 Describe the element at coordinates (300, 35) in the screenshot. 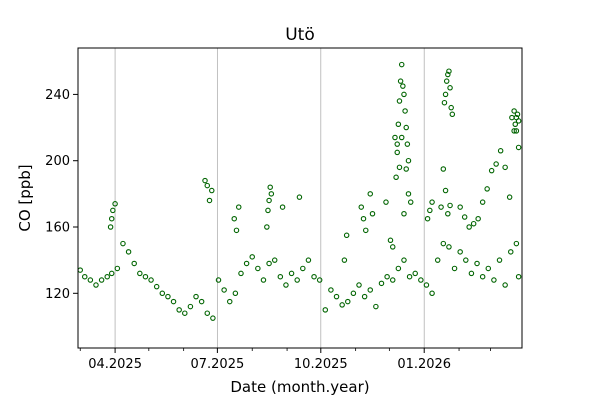

I see `chart-title: Utö` at that location.